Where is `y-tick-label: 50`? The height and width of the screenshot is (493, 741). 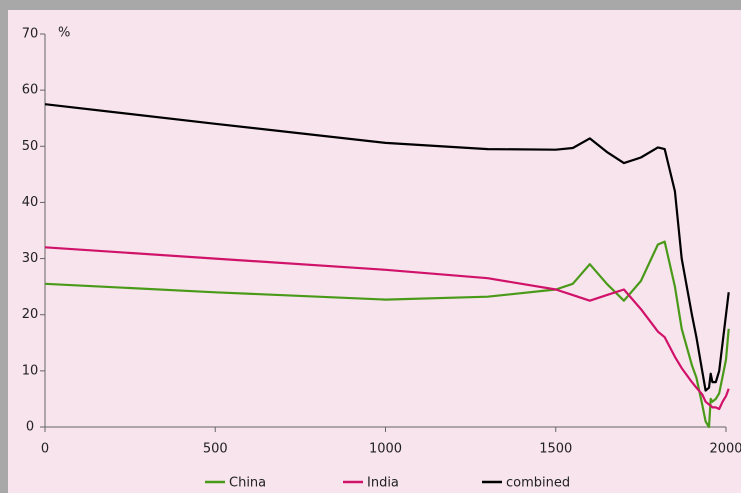 y-tick-label: 50 is located at coordinates (30, 146).